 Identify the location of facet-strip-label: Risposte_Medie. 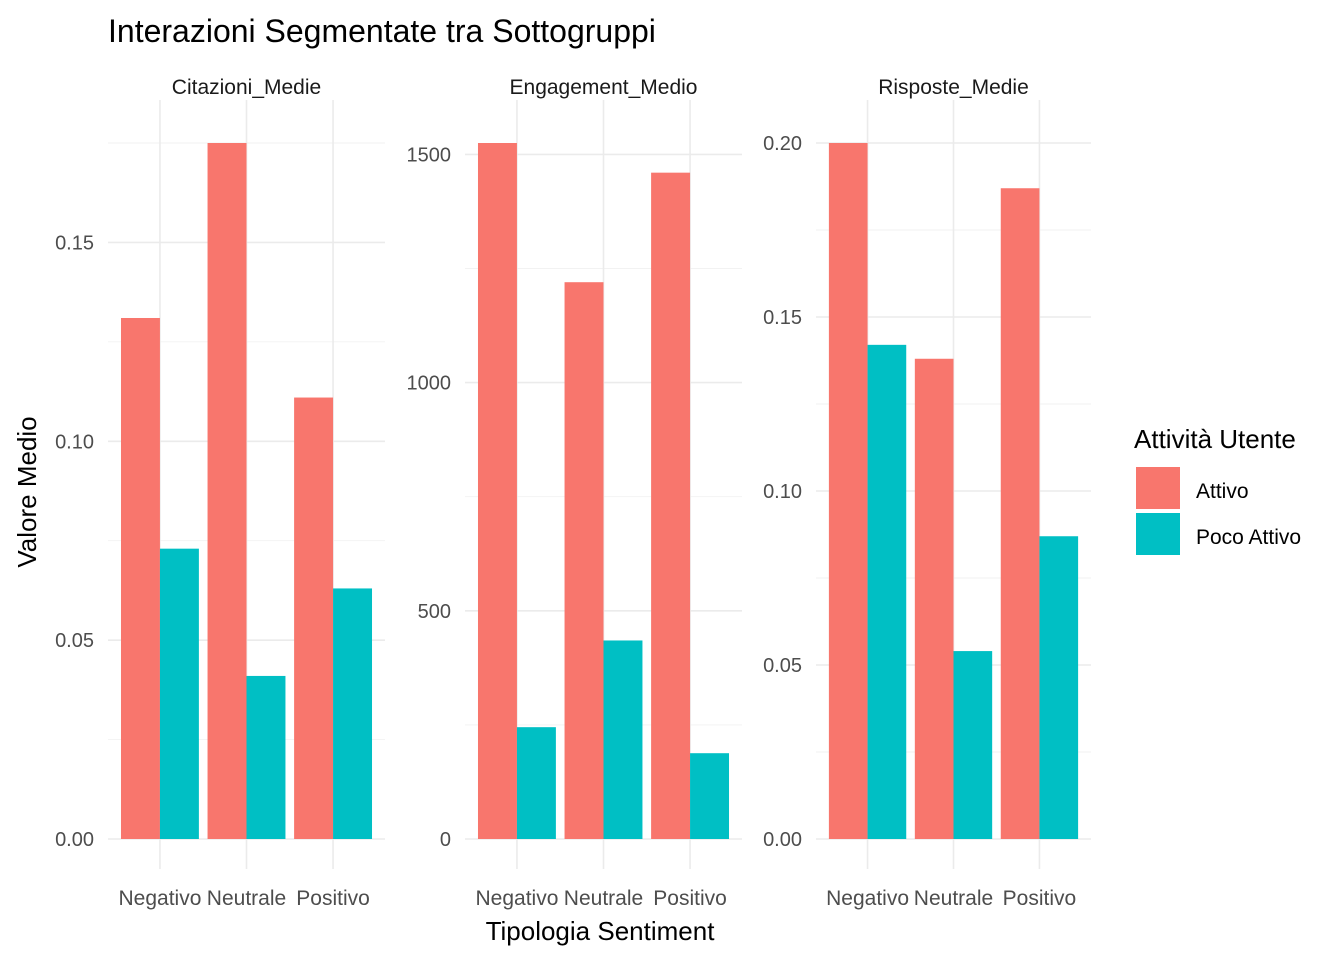
(953, 87).